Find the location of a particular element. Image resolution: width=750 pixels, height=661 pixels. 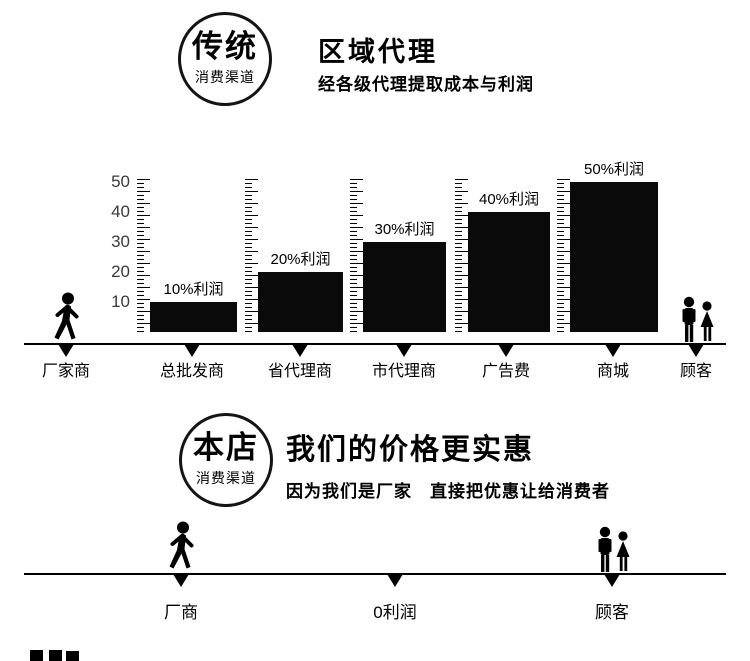

traditional-channel-badge: 传统 消费渠道 is located at coordinates (225, 59).